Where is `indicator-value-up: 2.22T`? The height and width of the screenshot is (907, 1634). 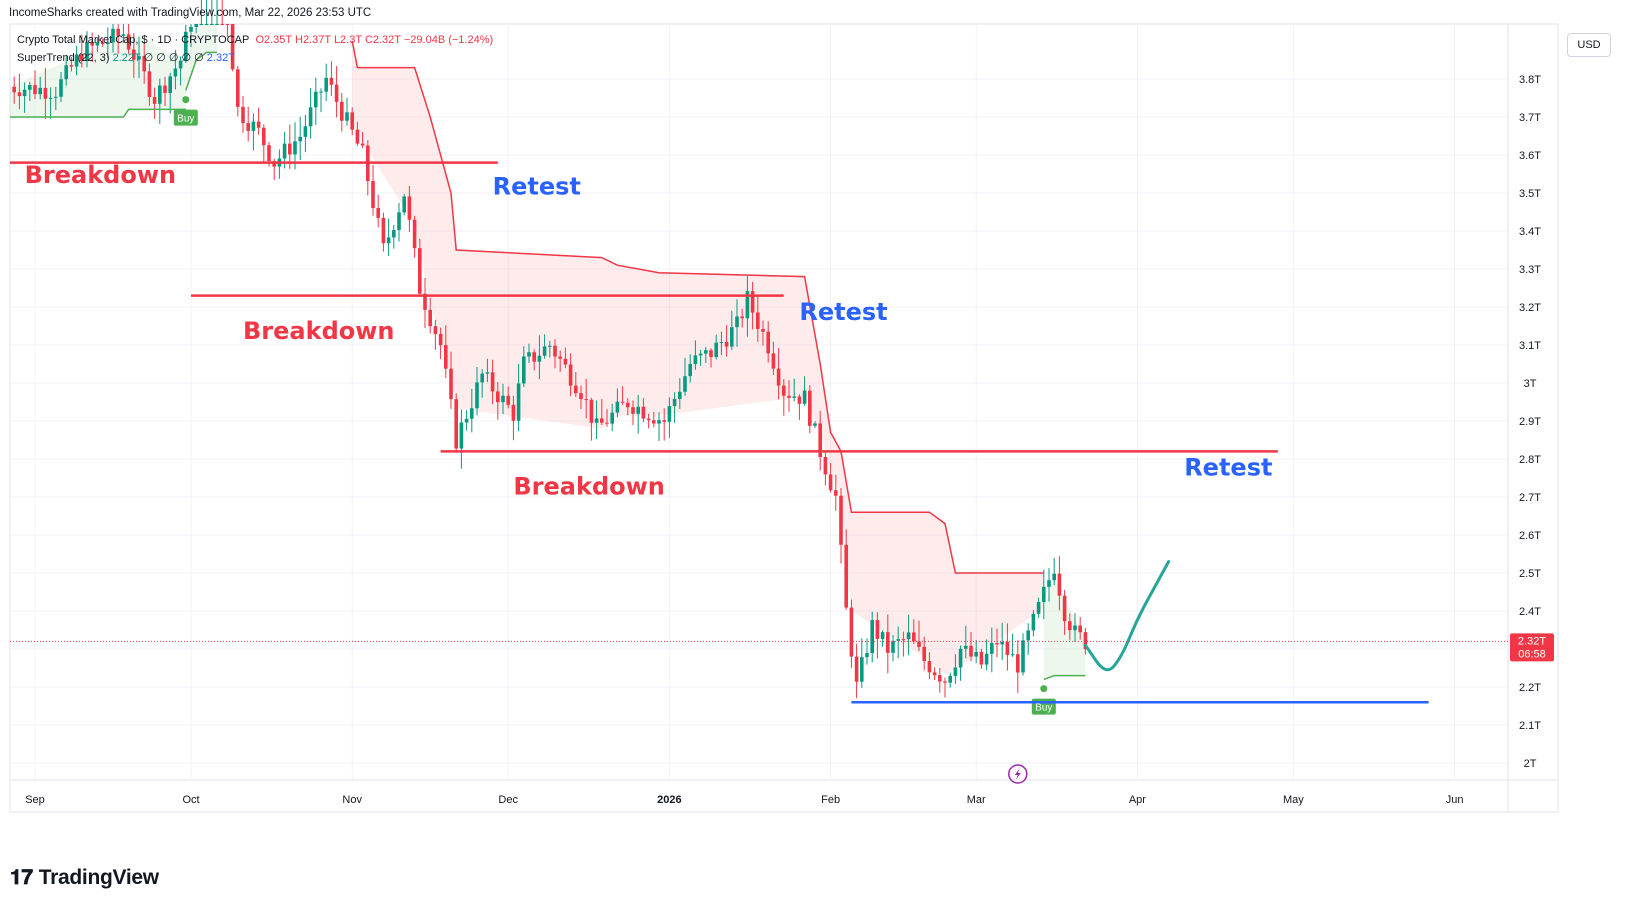 indicator-value-up: 2.22T is located at coordinates (126, 58).